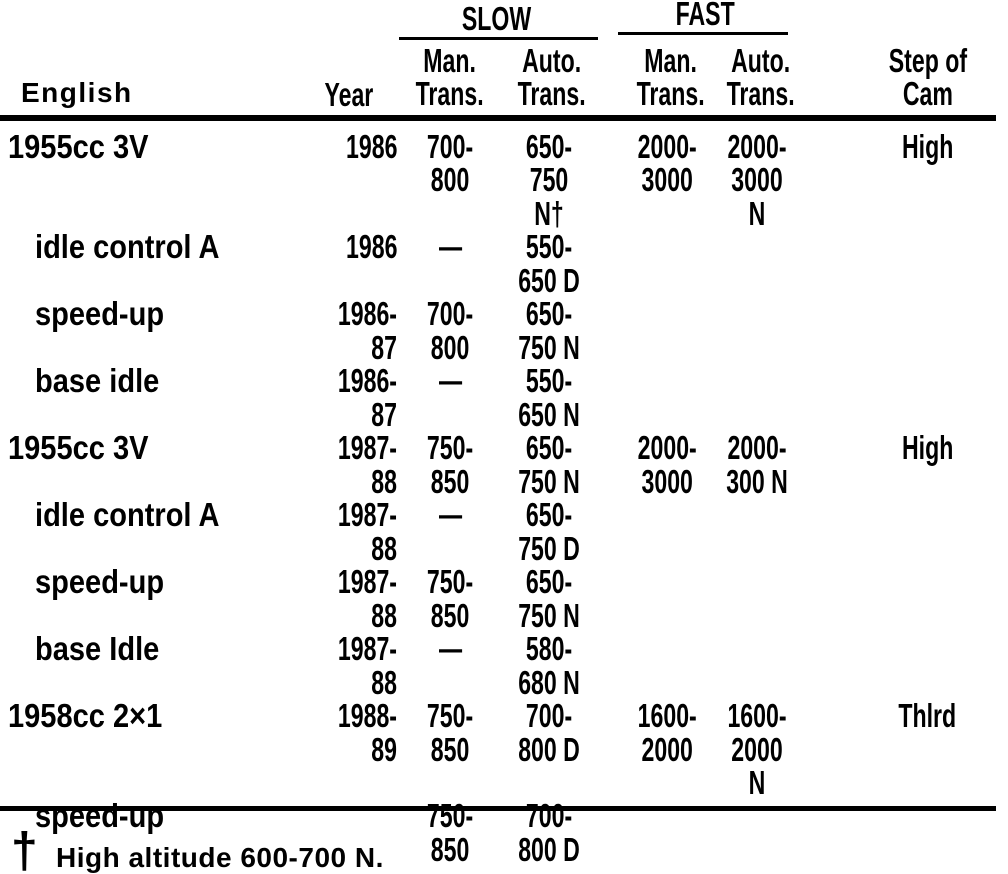  Describe the element at coordinates (757, 464) in the screenshot. I see `fast-auto-trans-cell: 2000- 300 N` at that location.